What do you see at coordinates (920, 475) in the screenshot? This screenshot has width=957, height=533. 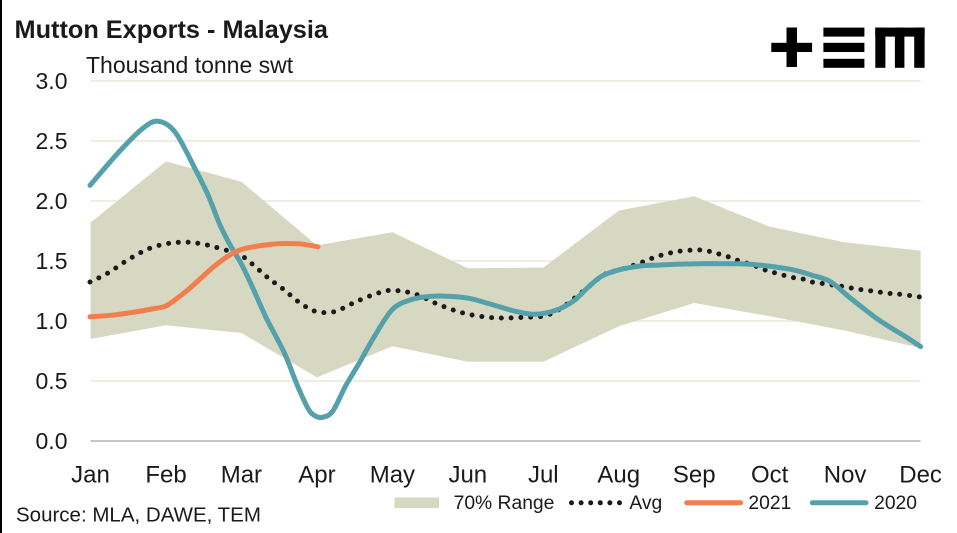 I see `svg-text: Dec` at bounding box center [920, 475].